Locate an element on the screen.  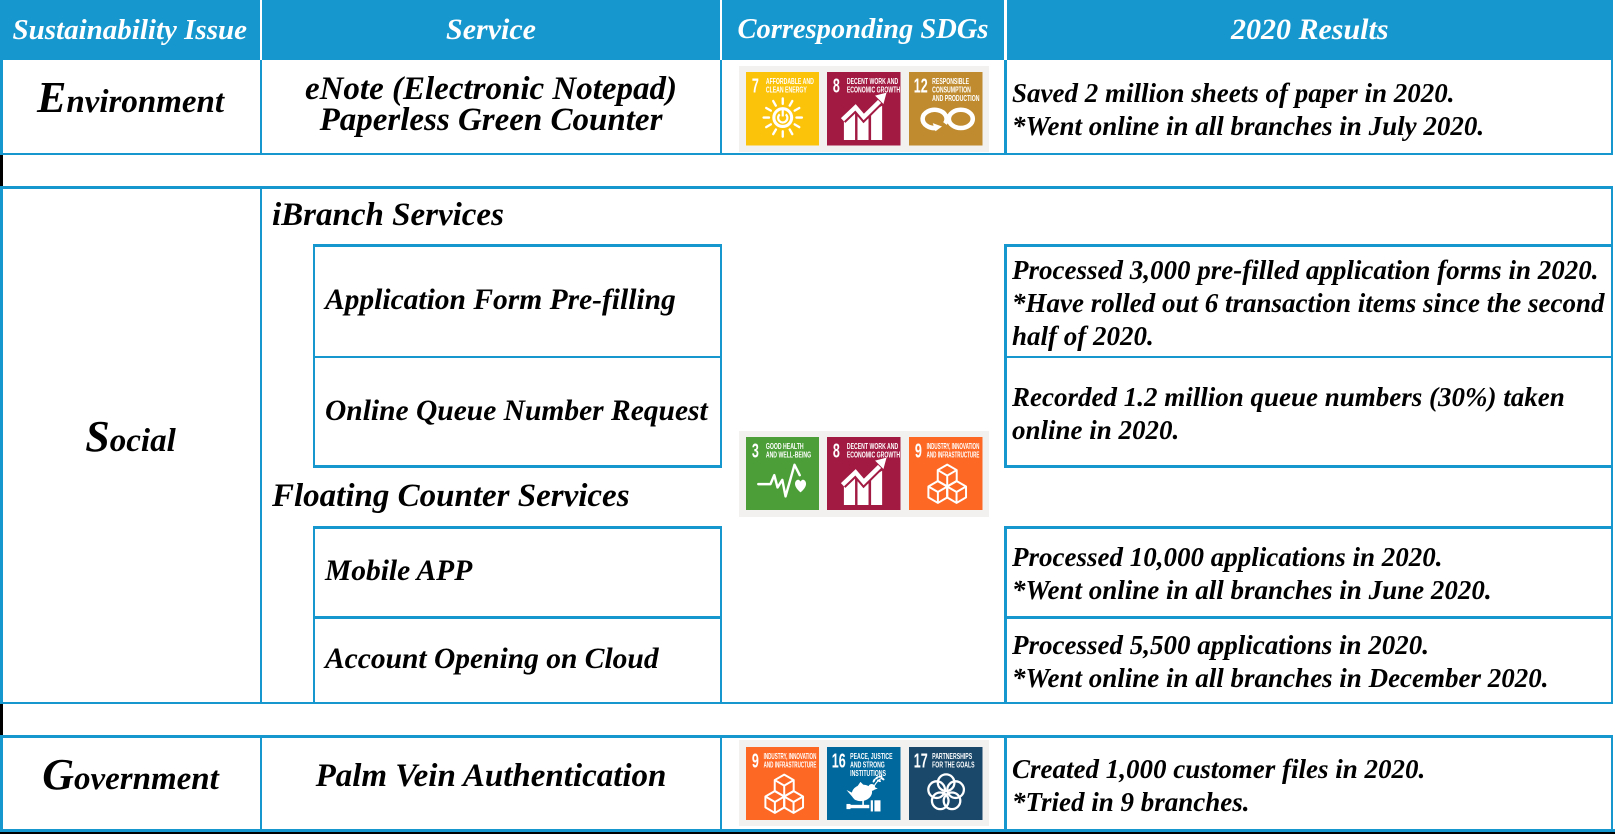
svg-text: FOR THE GOALS is located at coordinates (953, 765).